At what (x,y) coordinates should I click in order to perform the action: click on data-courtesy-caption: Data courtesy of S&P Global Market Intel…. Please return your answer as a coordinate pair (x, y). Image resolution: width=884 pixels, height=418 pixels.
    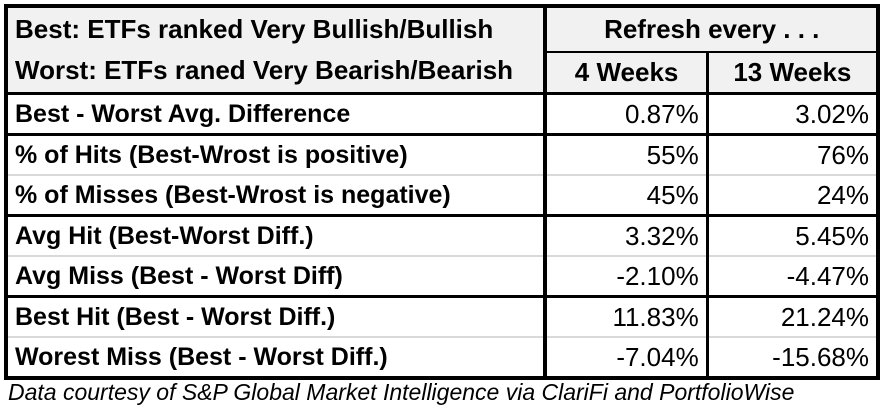
    Looking at the image, I should click on (401, 392).